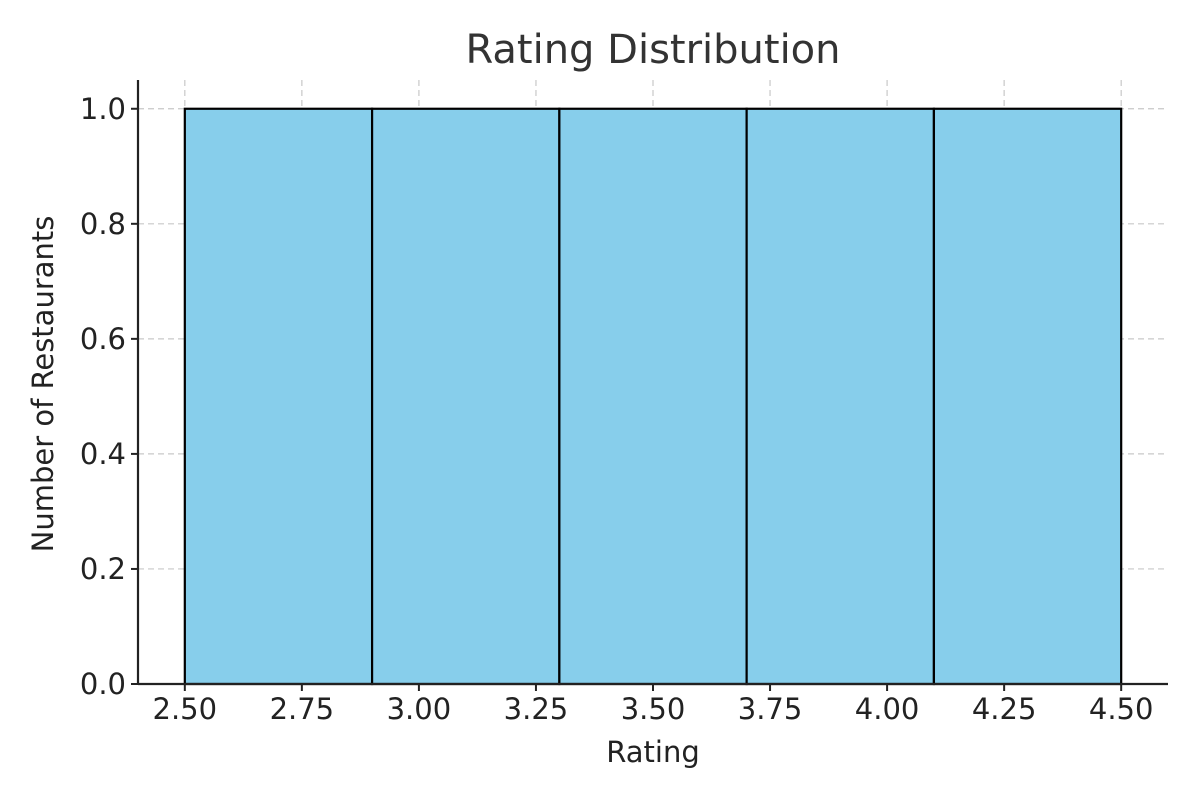  What do you see at coordinates (770, 709) in the screenshot?
I see `x-tick-label: 3.75` at bounding box center [770, 709].